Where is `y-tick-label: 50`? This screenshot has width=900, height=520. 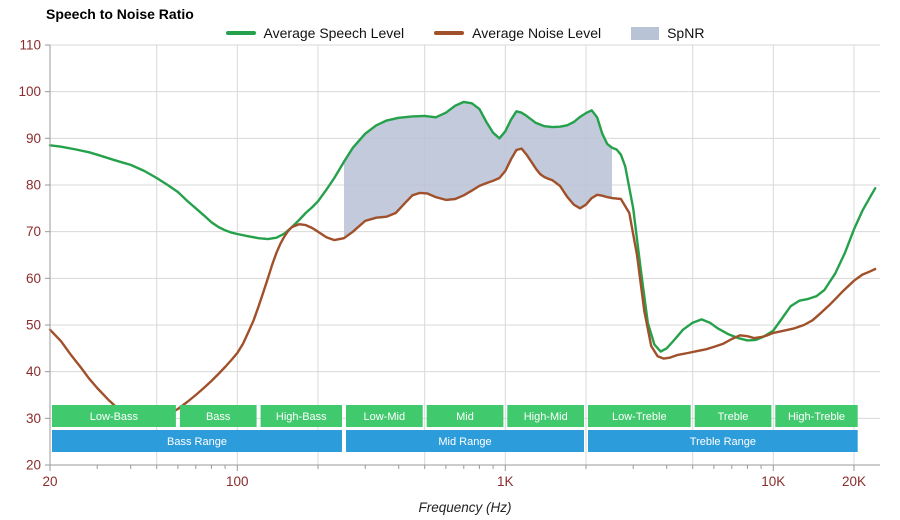
y-tick-label: 50 is located at coordinates (33, 325).